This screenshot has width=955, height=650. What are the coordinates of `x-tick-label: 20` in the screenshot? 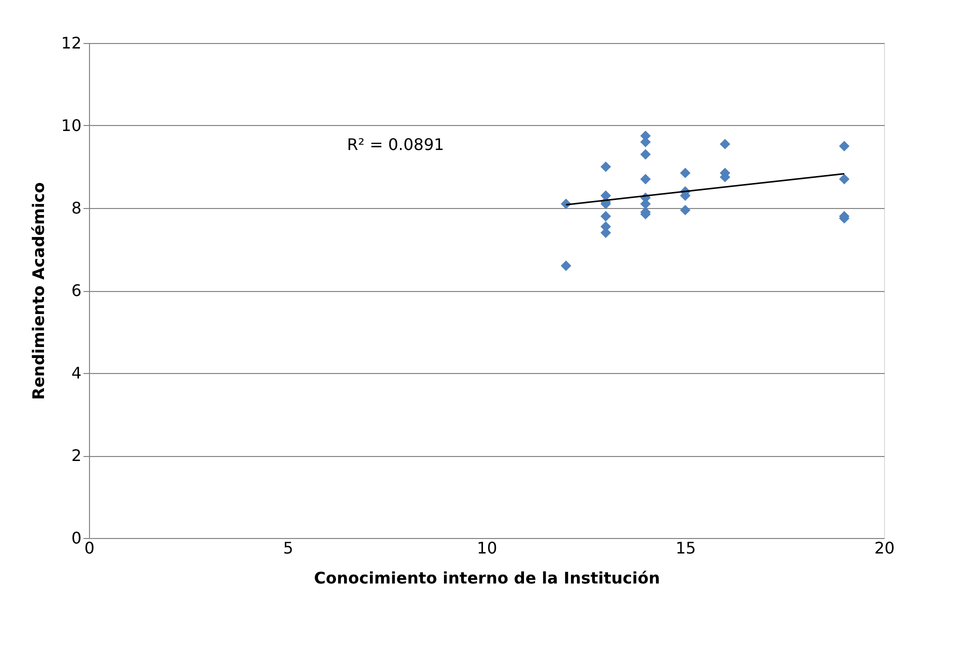 It's located at (884, 548).